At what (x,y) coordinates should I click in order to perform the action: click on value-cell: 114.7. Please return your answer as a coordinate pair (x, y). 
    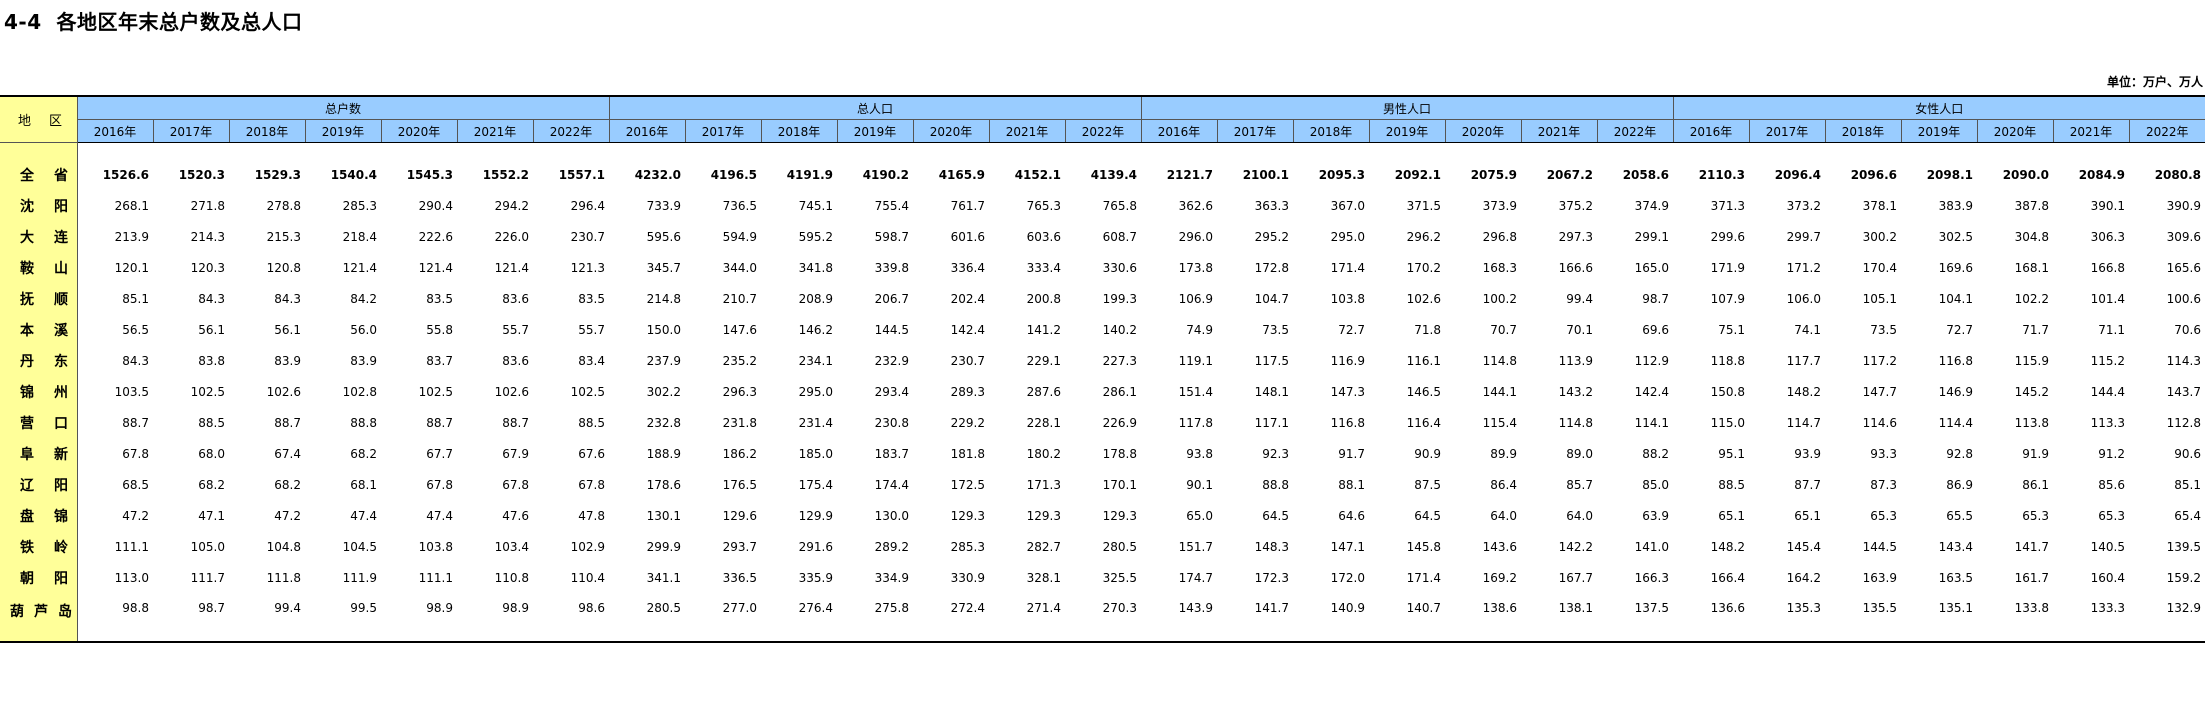
    Looking at the image, I should click on (1803, 422).